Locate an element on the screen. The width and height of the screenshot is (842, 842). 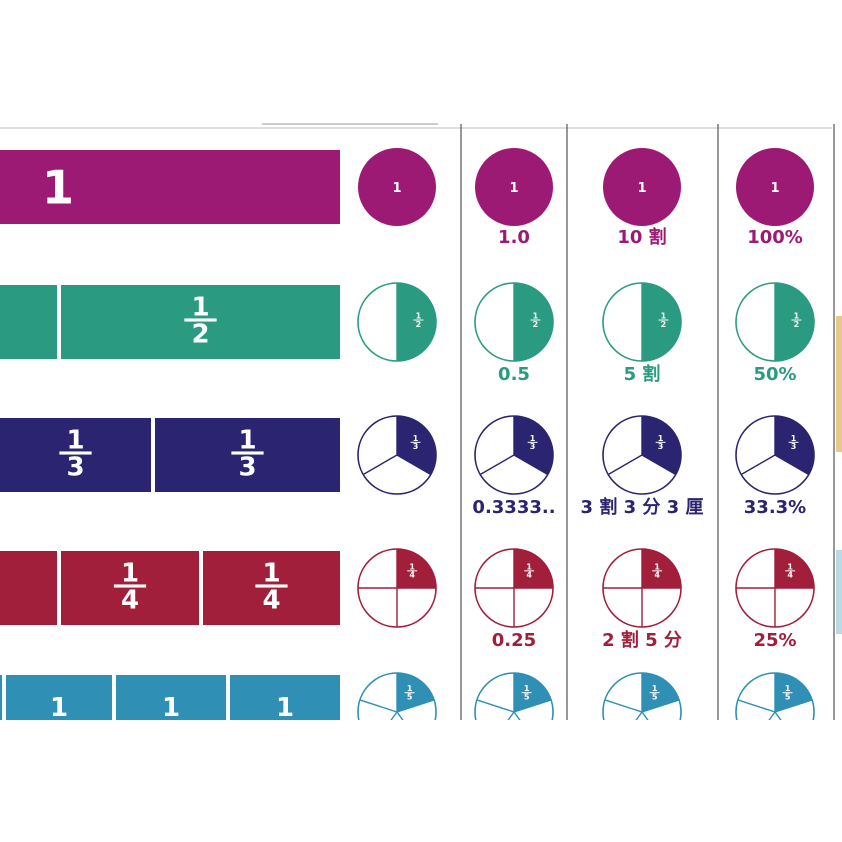
pie-decimal-disc is located at coordinates (514, 187).